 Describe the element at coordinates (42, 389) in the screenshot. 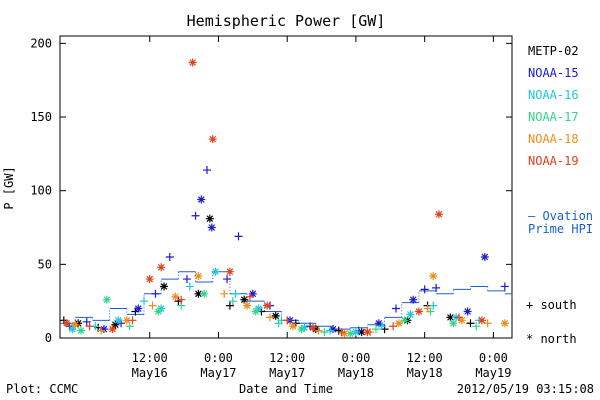

I see `plot-credit: Plot: CCMC` at that location.